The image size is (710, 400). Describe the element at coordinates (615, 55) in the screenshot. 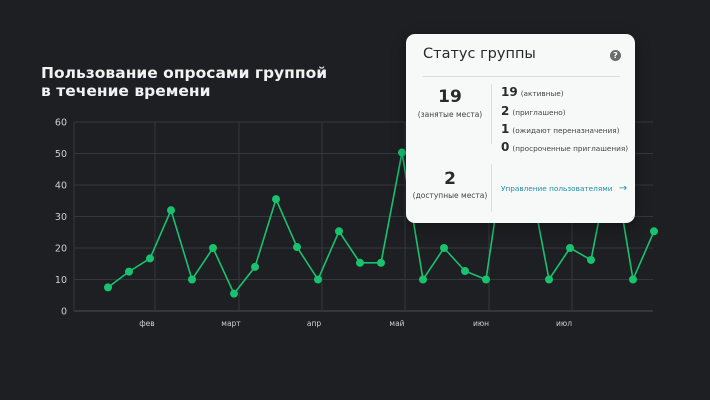

I see `help-icon: ?` at that location.